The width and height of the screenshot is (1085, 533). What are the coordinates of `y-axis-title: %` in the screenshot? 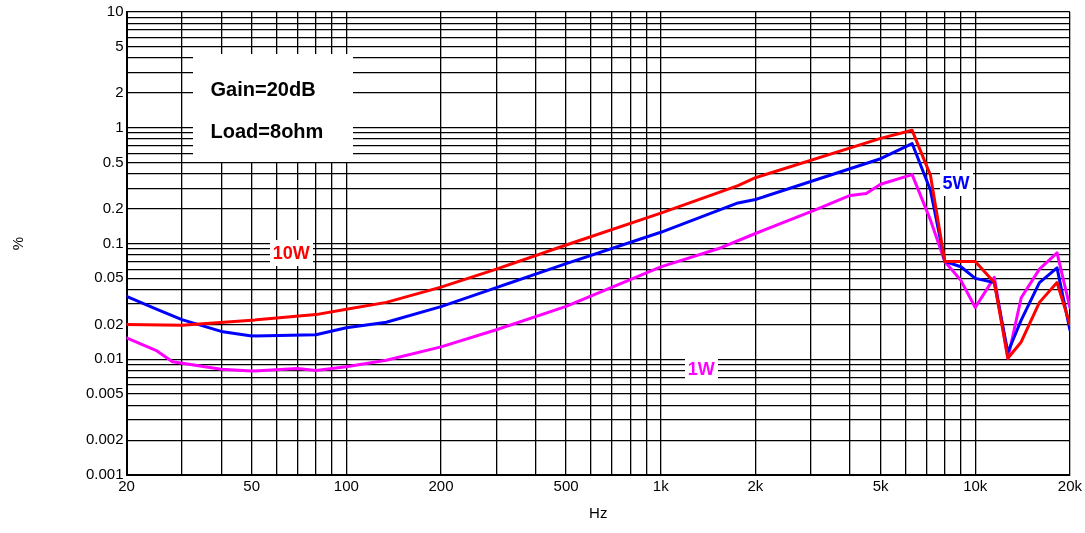 It's located at (18, 243).